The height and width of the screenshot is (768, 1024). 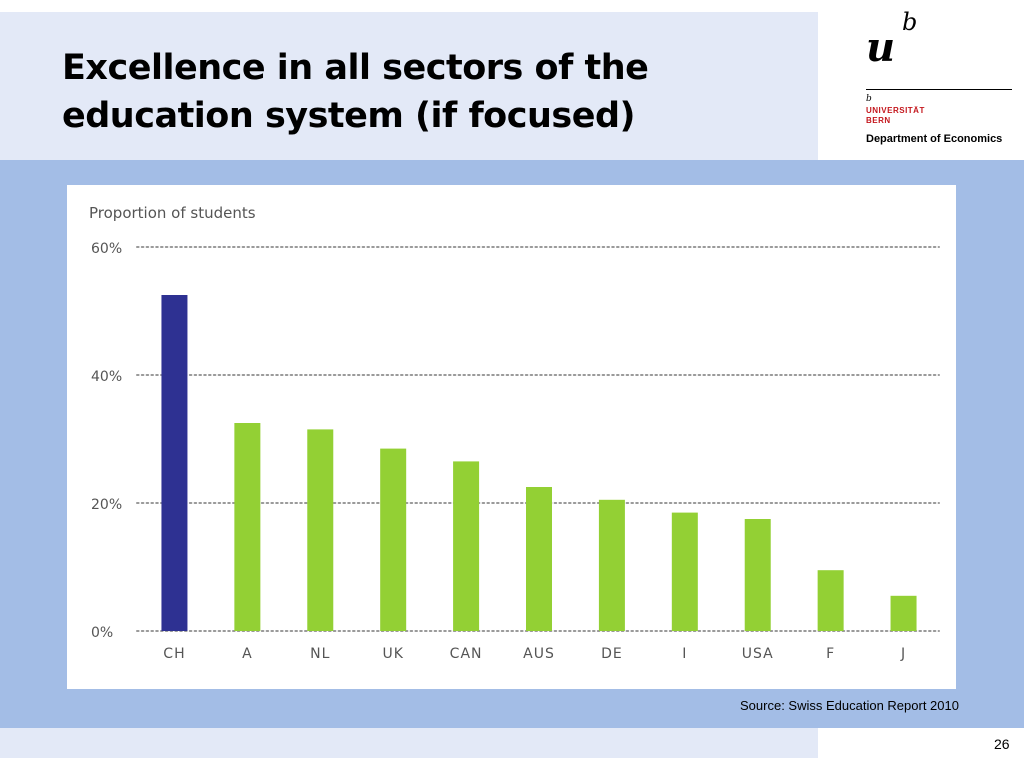 What do you see at coordinates (320, 530) in the screenshot?
I see `bar-nl` at bounding box center [320, 530].